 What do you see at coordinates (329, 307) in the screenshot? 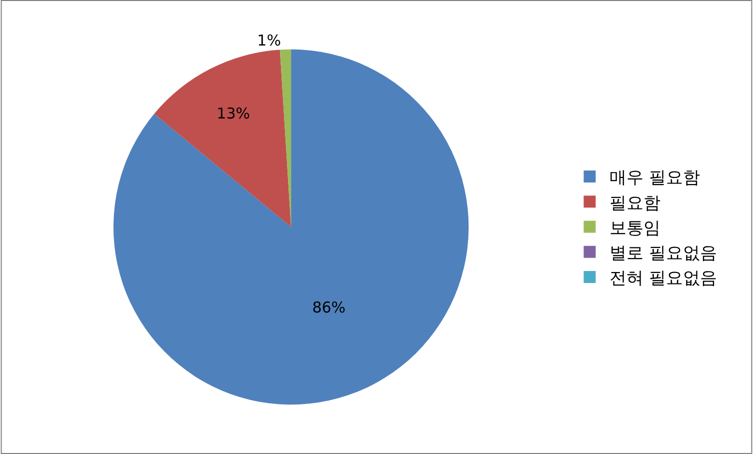
I see `data-label: 86%` at bounding box center [329, 307].